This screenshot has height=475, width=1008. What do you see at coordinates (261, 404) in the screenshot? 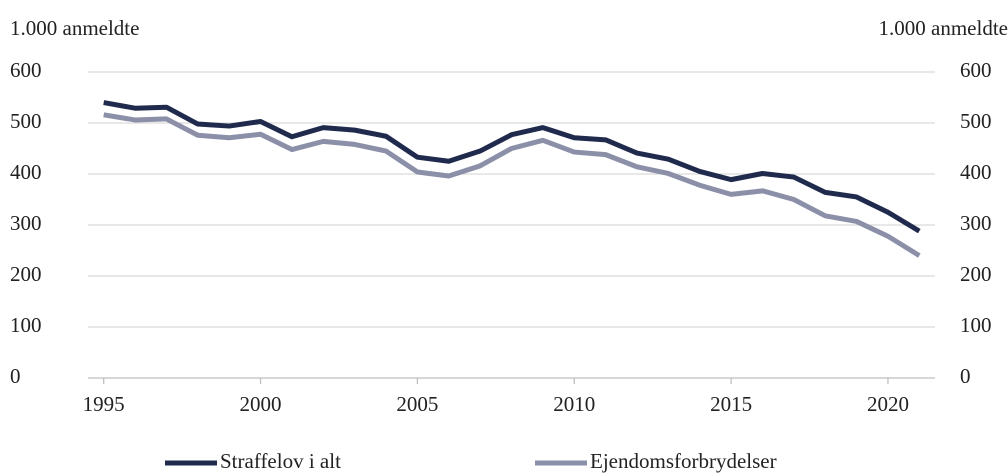
I see `x-tick-label: 2000` at bounding box center [261, 404].